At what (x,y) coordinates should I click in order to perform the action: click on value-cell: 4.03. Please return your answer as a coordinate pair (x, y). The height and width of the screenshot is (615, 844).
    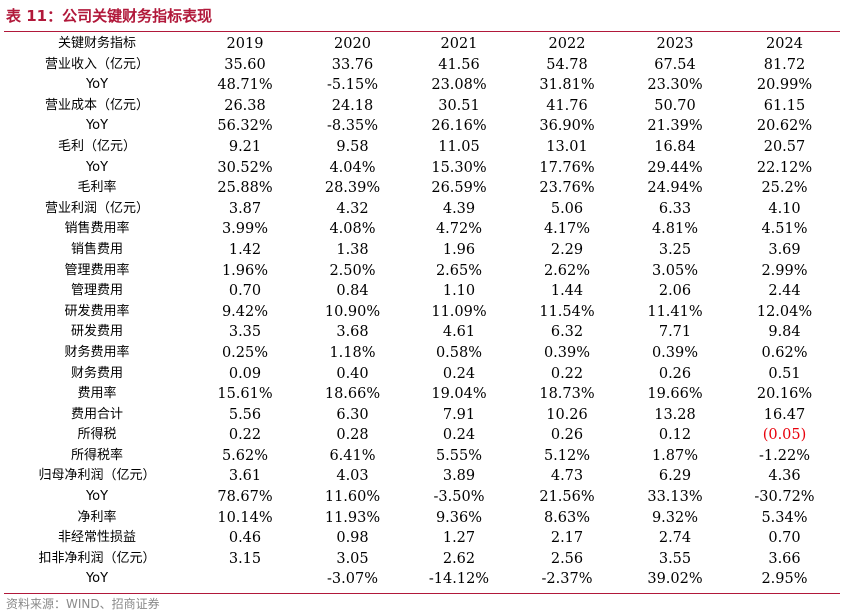
    Looking at the image, I should click on (352, 476).